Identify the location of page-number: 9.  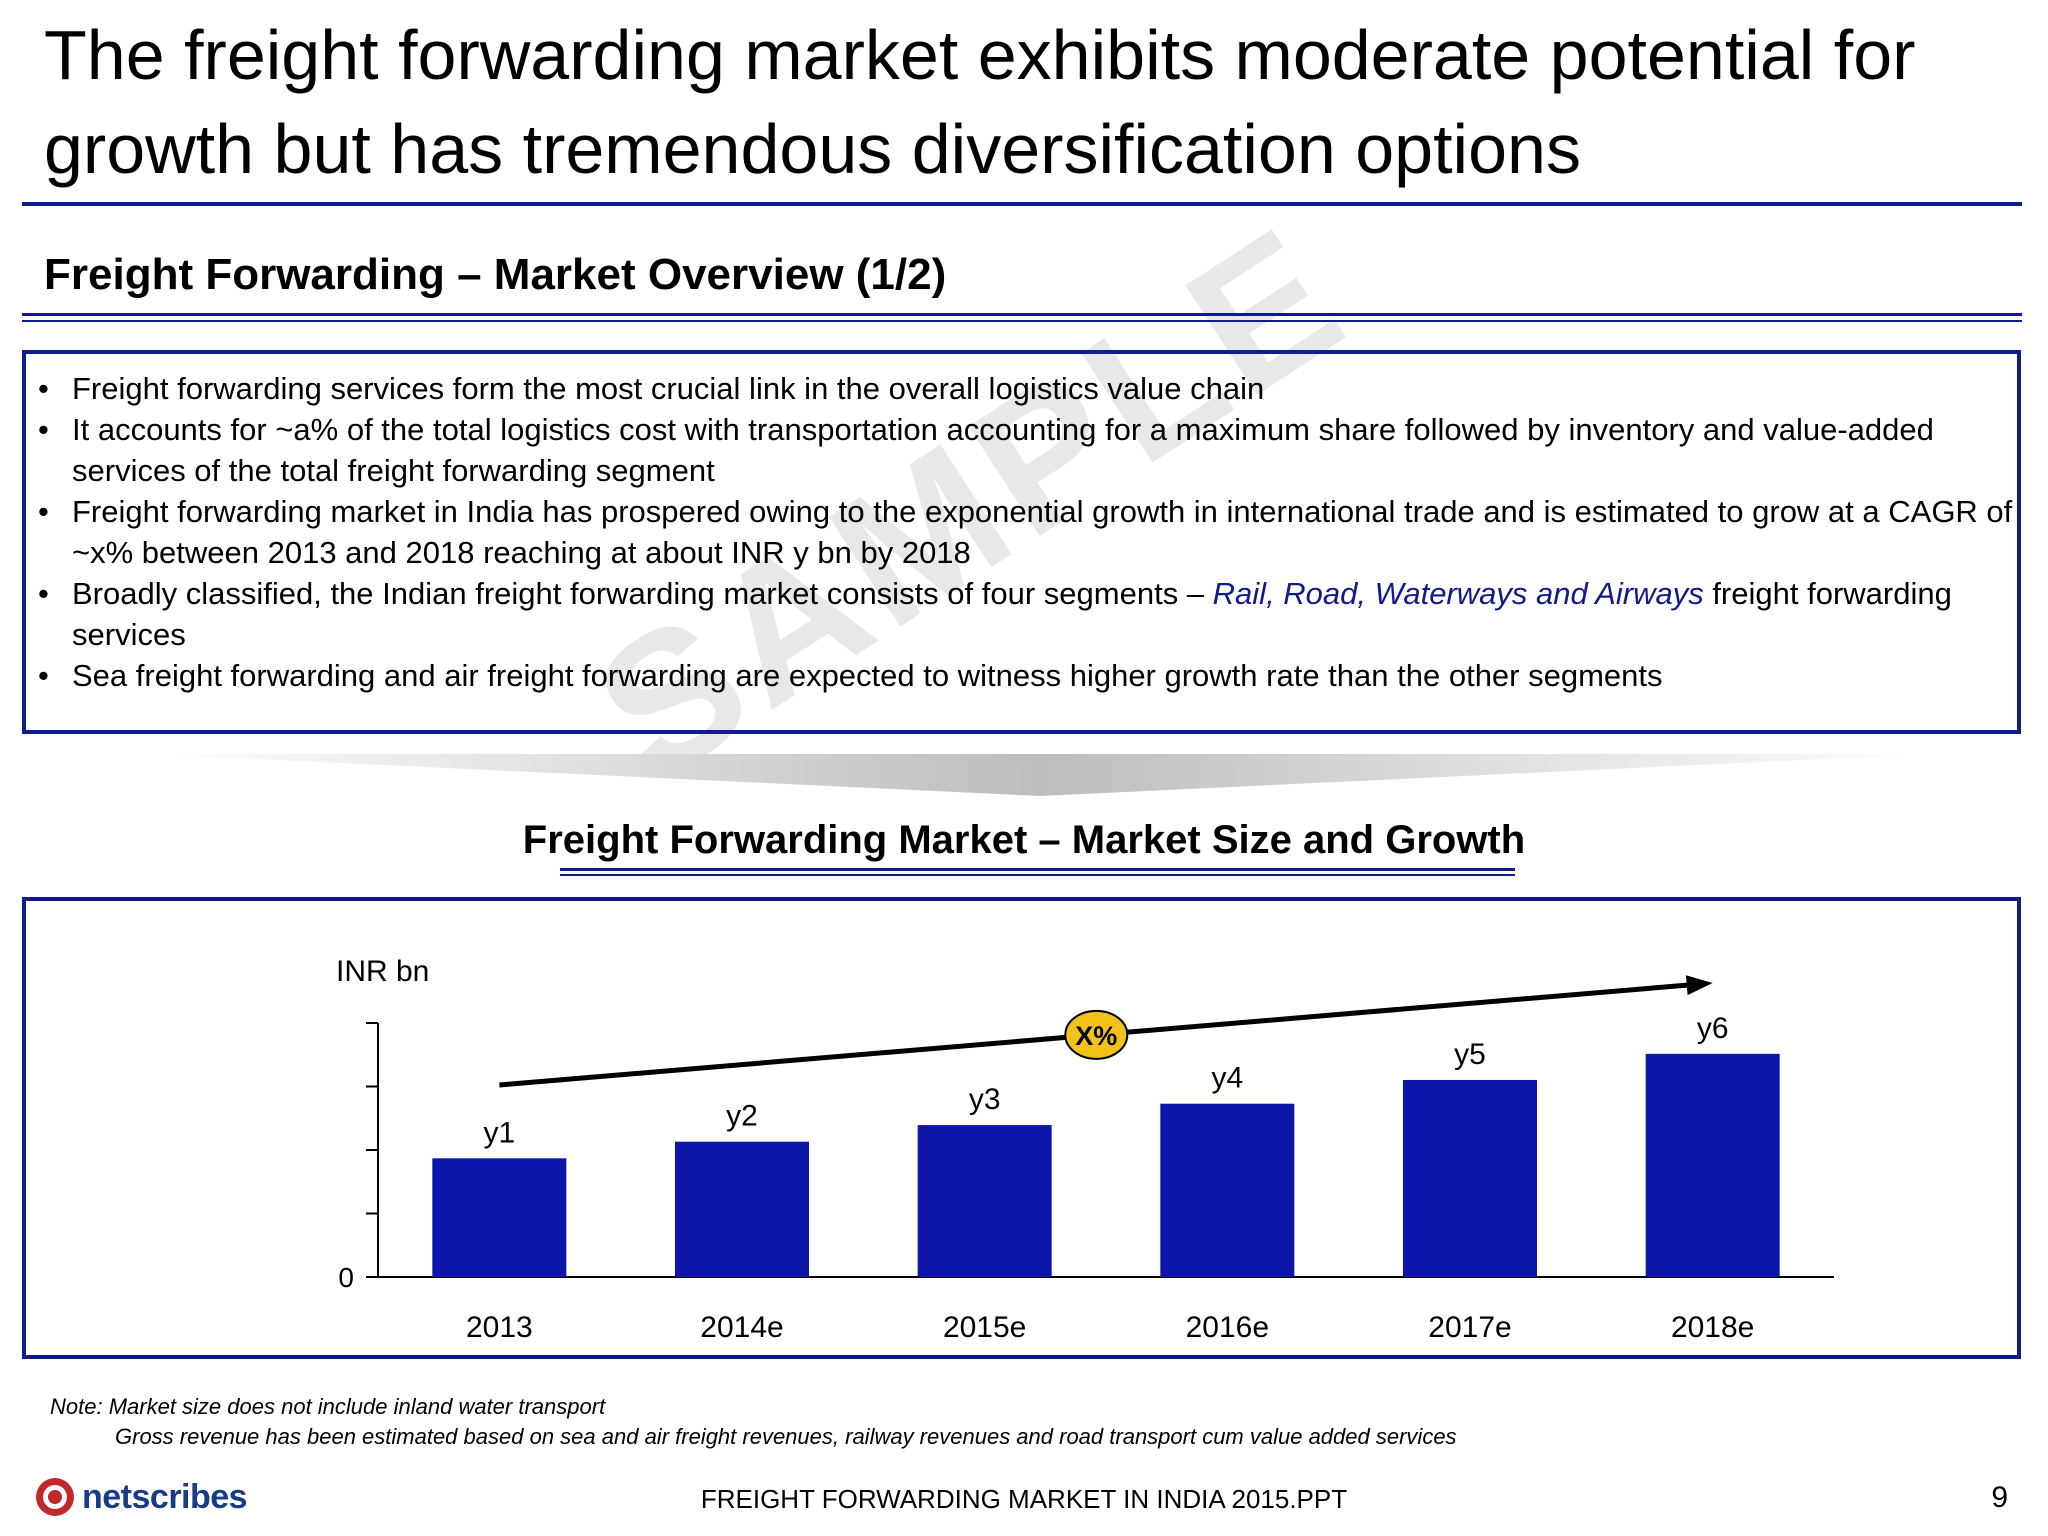
(1999, 1497).